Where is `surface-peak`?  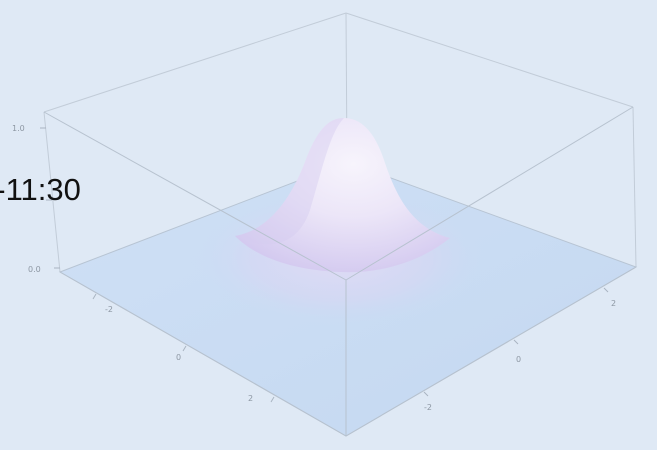 surface-peak is located at coordinates (342, 195).